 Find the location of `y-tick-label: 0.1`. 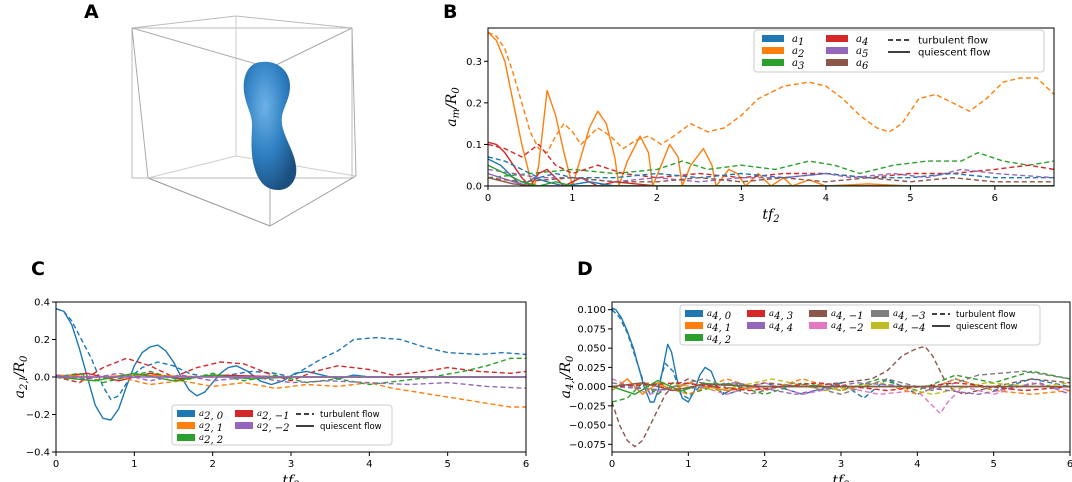

y-tick-label: 0.1 is located at coordinates (474, 145).